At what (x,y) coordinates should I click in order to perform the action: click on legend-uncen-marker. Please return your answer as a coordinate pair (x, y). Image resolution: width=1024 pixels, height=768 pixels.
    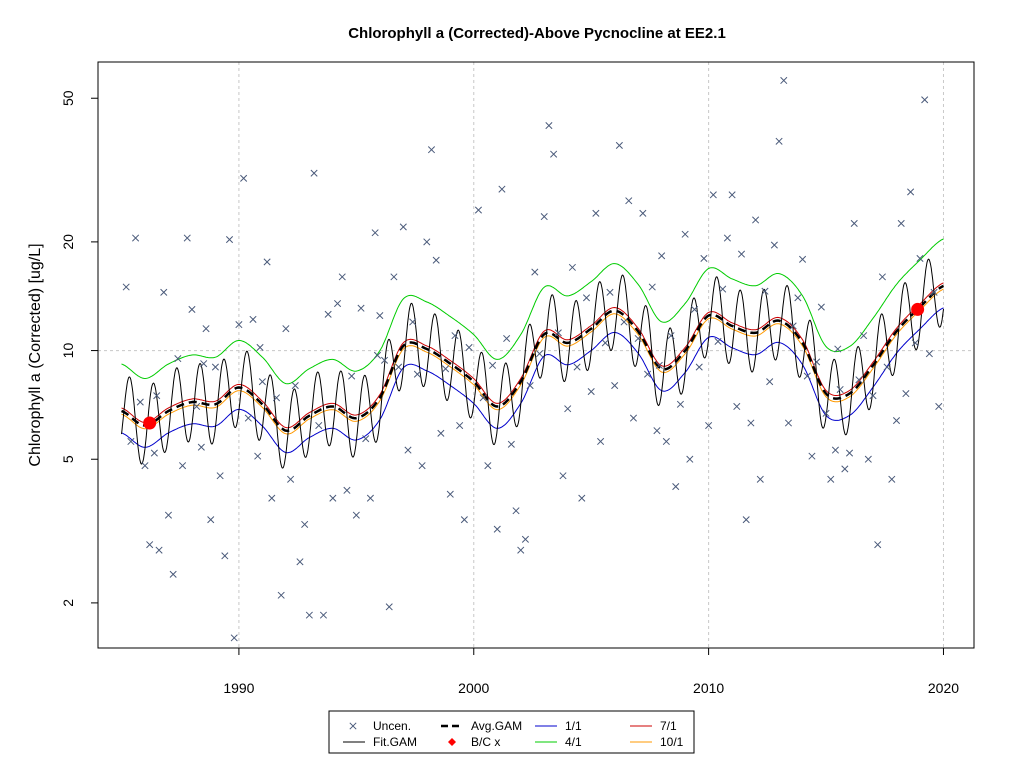
    Looking at the image, I should click on (353, 726).